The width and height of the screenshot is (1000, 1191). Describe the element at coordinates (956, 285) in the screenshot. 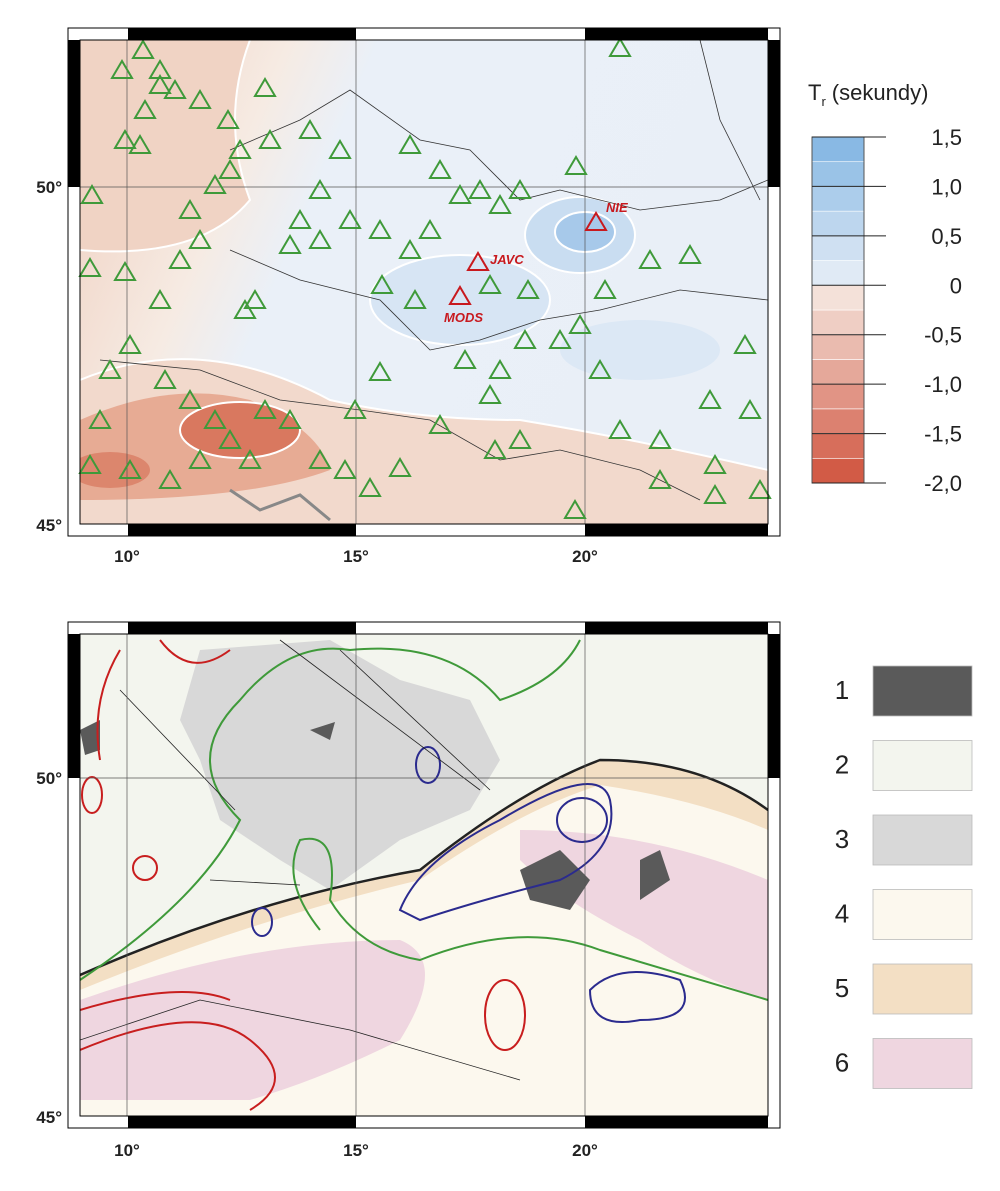

I see `colorbar-tick-label: 0` at that location.